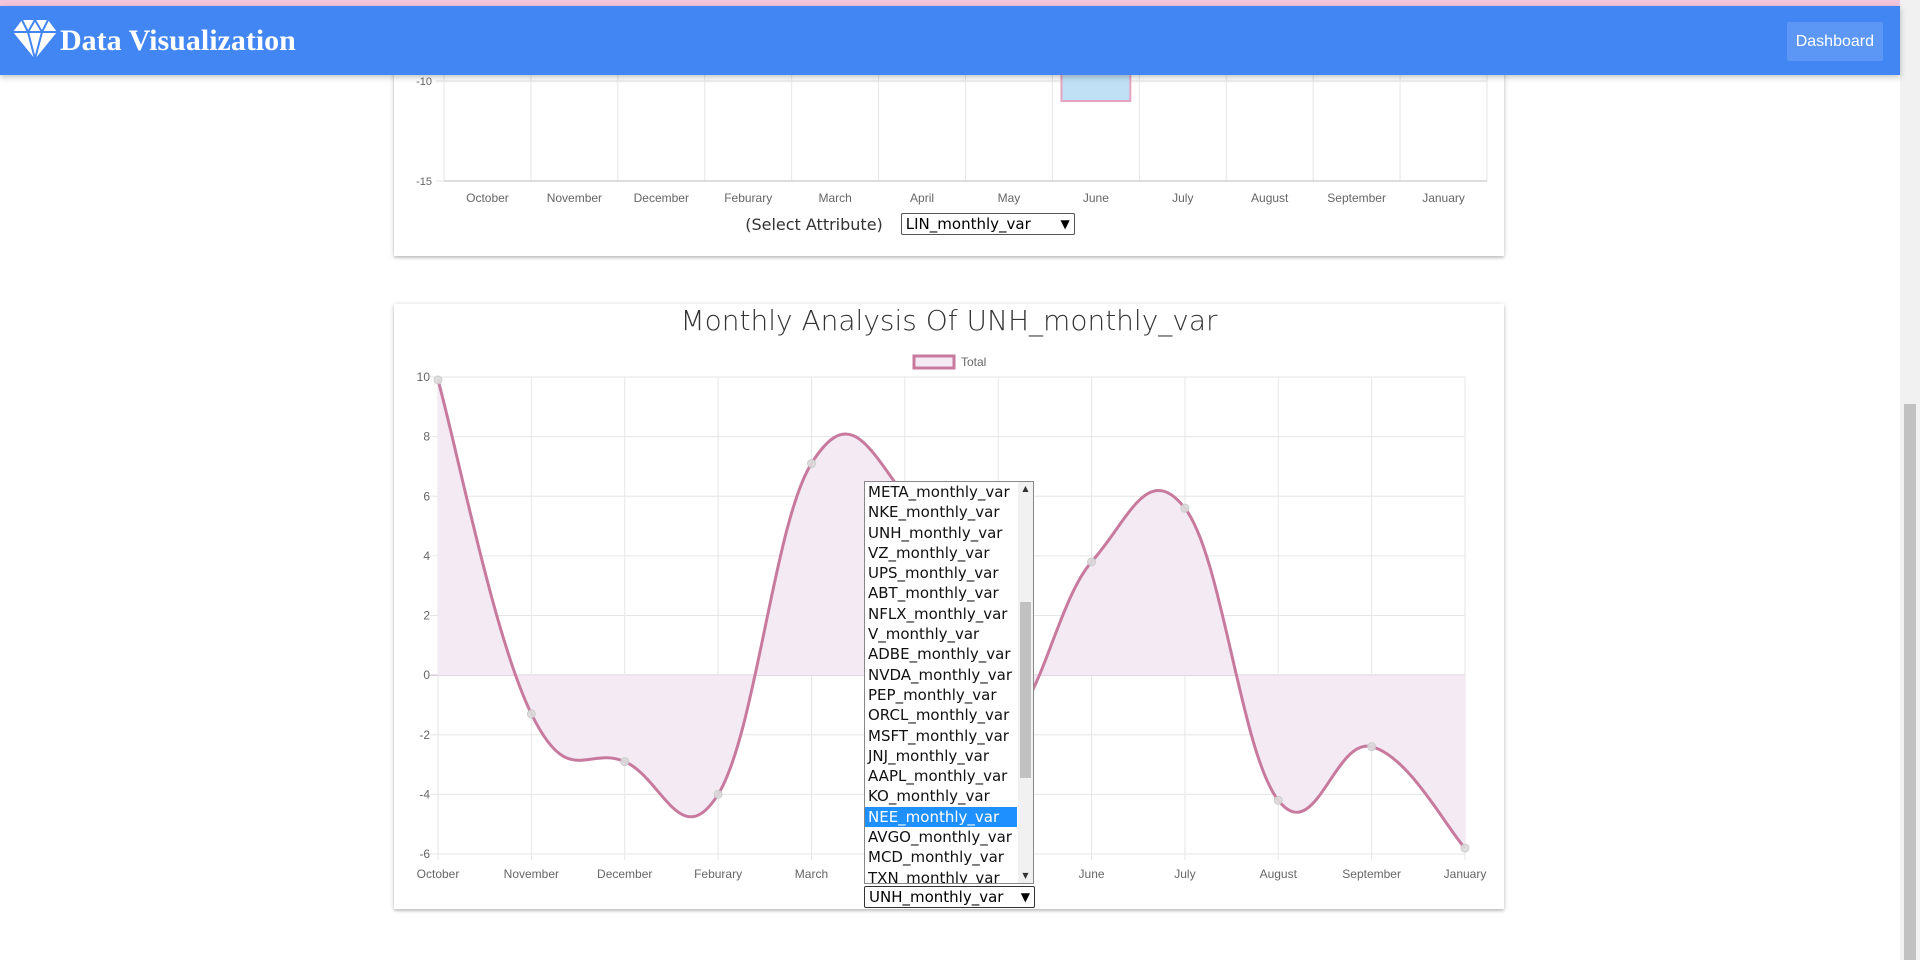 This screenshot has height=960, width=1920. Describe the element at coordinates (940, 674) in the screenshot. I see `dropdown-option: NVDA_monthly_var` at that location.